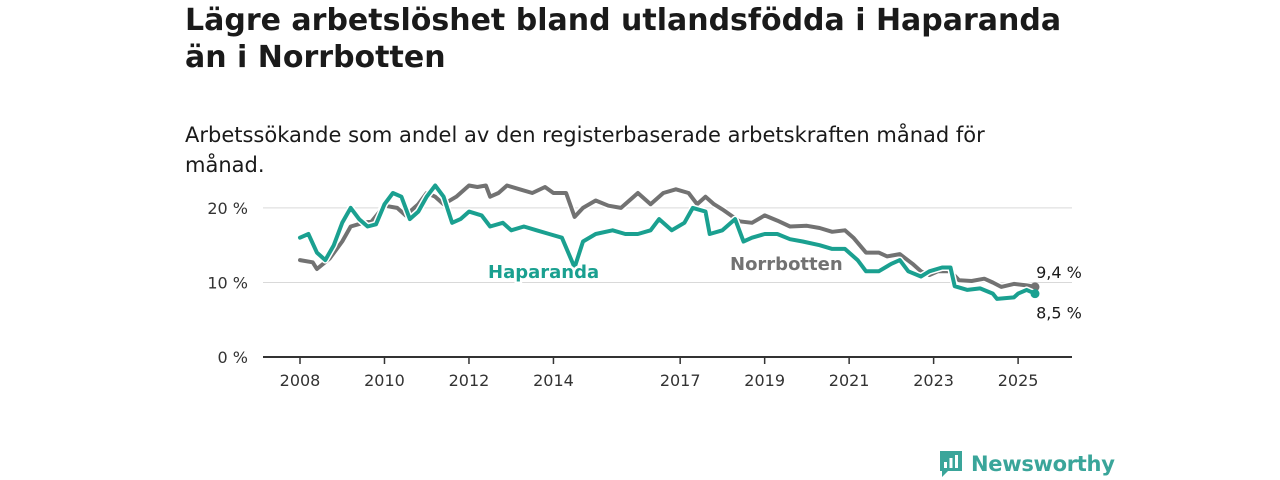 This screenshot has height=480, width=1280. I want to click on series-labels: Norrbotten Haparanda 9,4 % 8,5 %, so click(784, 287).